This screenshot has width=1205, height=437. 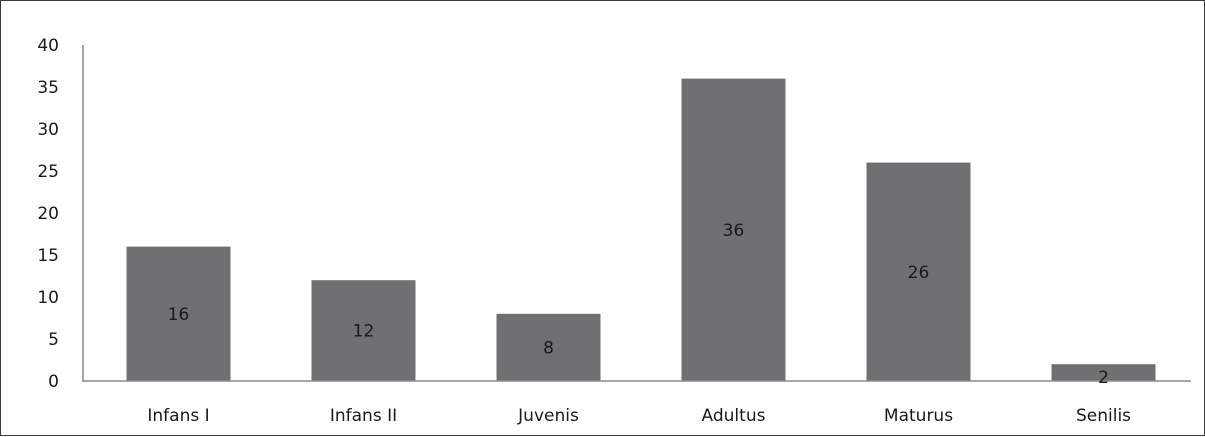 What do you see at coordinates (548, 416) in the screenshot?
I see `x-category-label: Juvenis` at bounding box center [548, 416].